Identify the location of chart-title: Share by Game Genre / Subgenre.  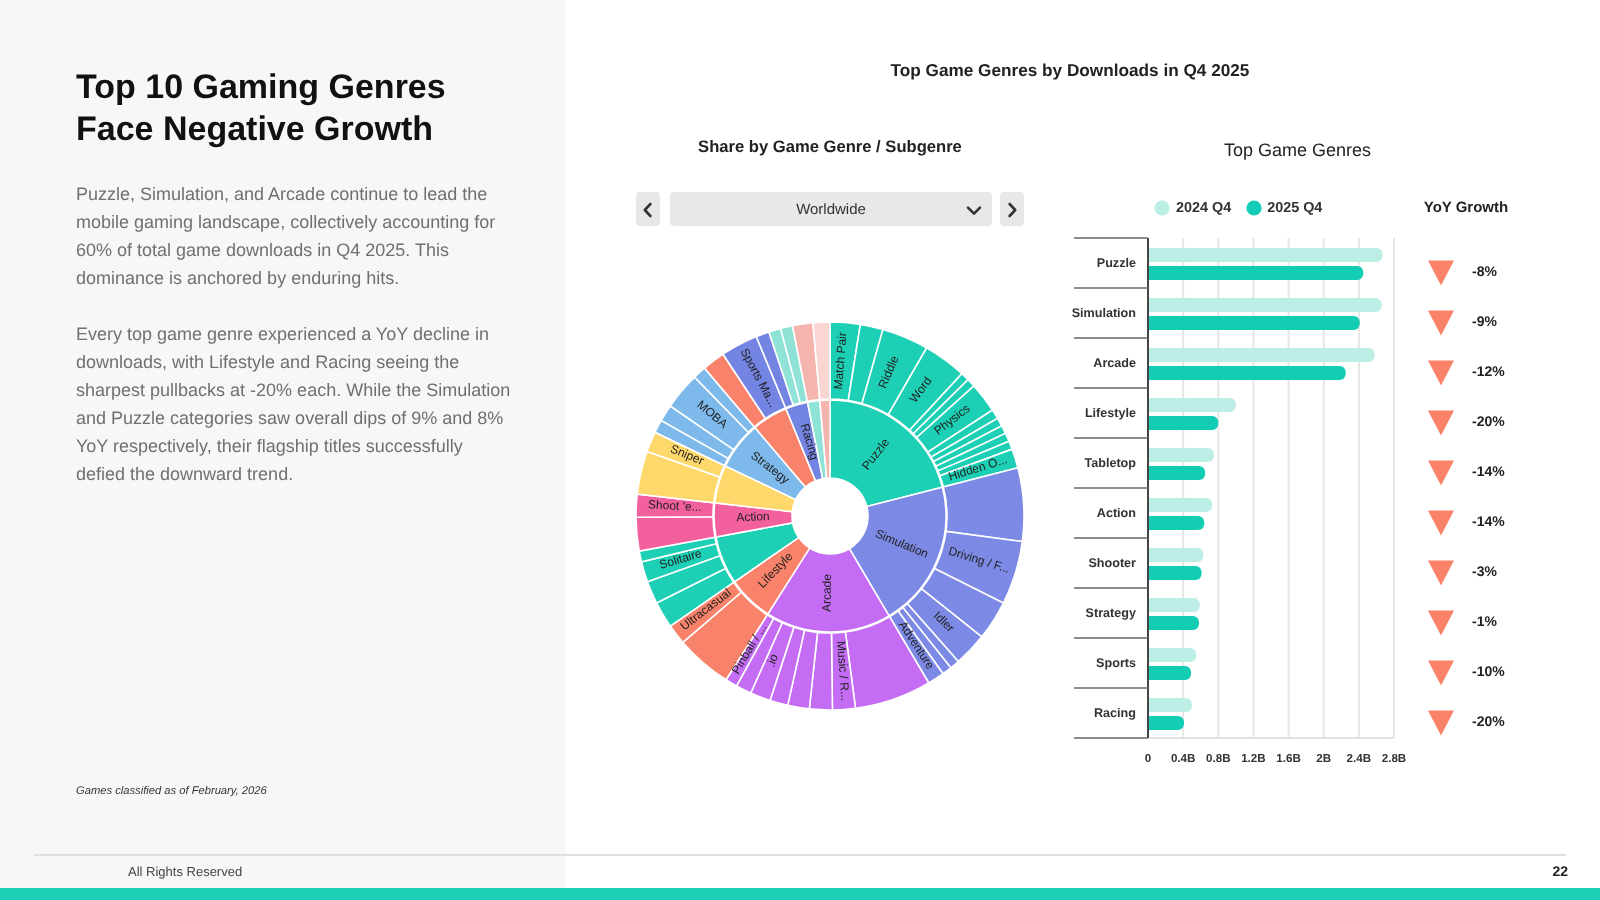
(830, 146).